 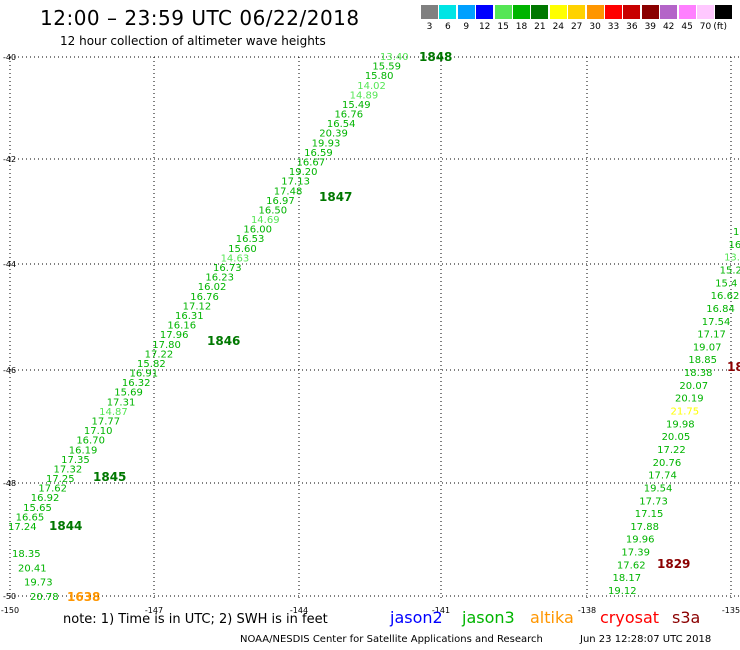 I want to click on wave-height-label: 20.41, so click(x=32, y=568).